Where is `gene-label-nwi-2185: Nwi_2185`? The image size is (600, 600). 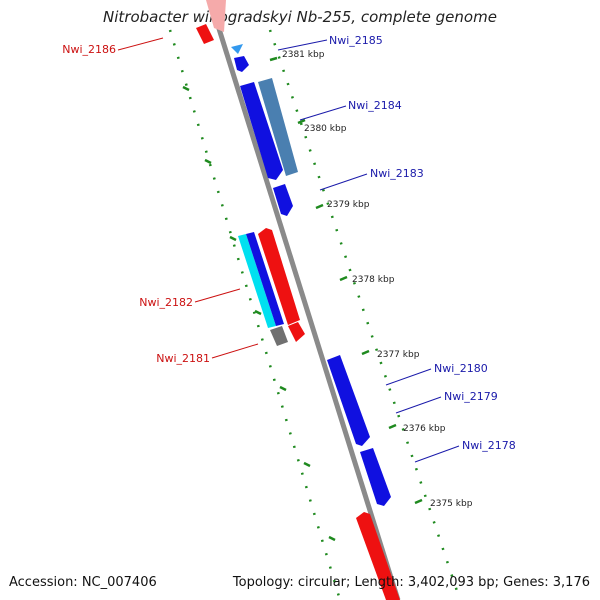
gene-label-nwi-2185: Nwi_2185 is located at coordinates (356, 40).